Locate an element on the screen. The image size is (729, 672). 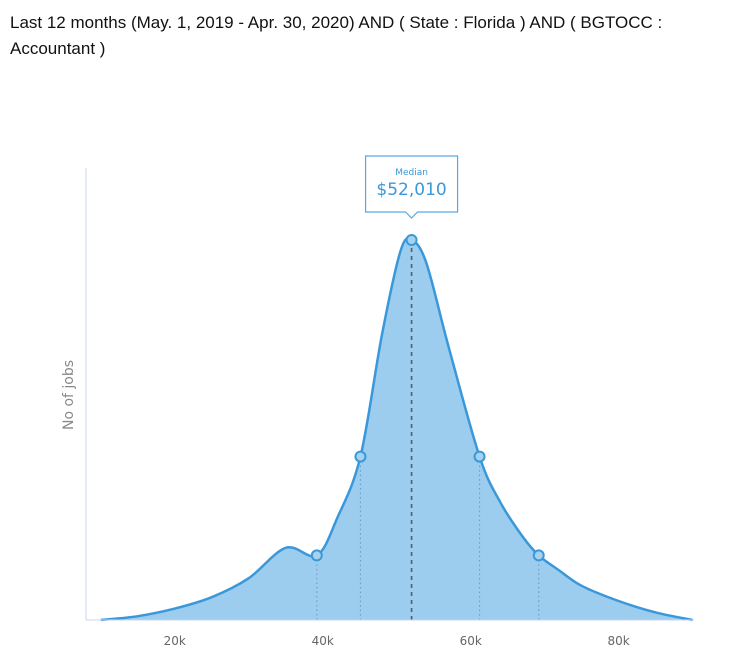
tooltip-box is located at coordinates (411, 187).